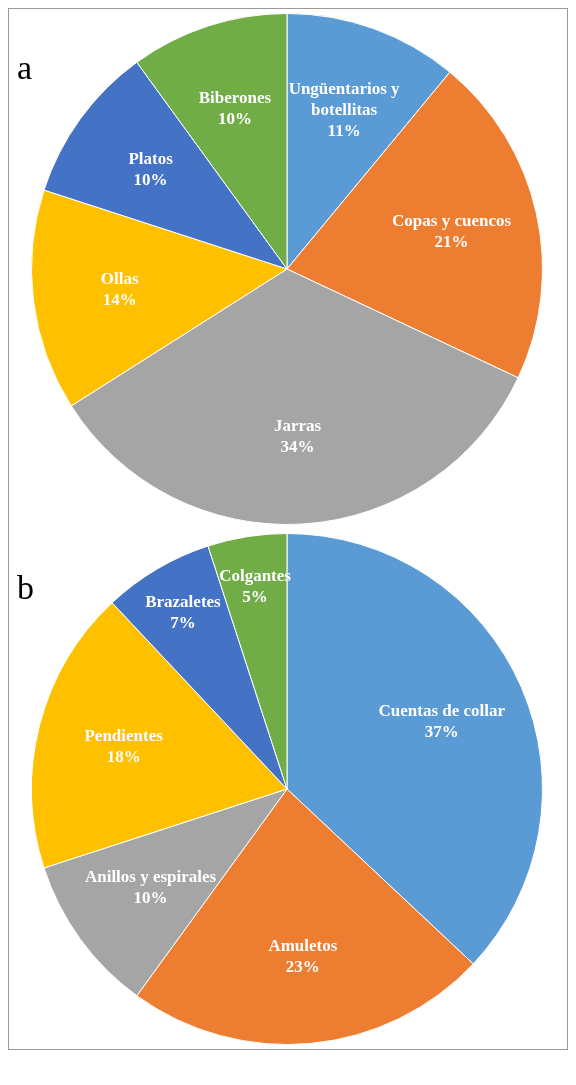  Describe the element at coordinates (344, 130) in the screenshot. I see `data-label: 11%` at that location.